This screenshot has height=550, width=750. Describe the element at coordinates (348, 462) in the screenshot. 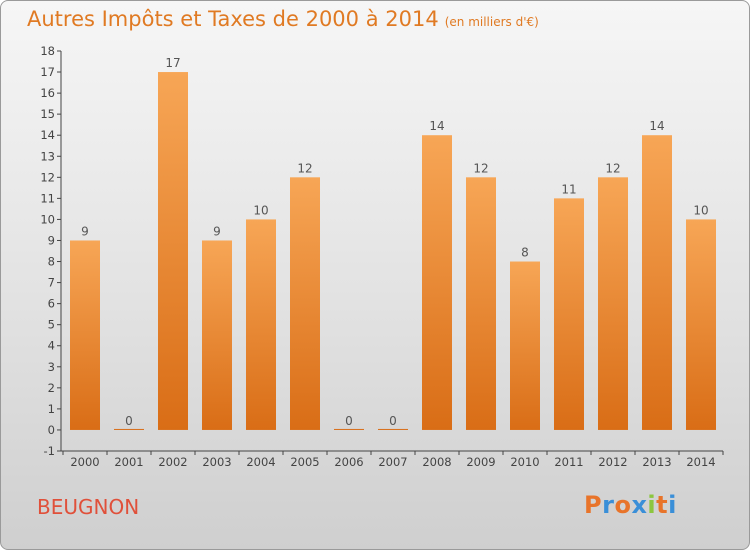

I see `x-tick-label-2006: 2006` at that location.